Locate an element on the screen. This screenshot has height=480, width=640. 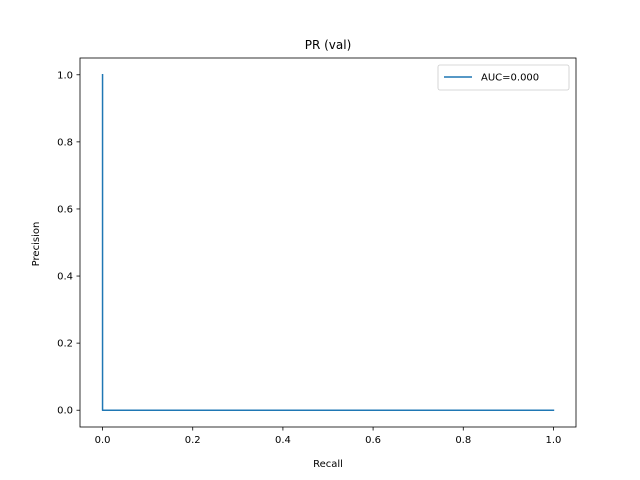
x-tick-label: 0.8 is located at coordinates (463, 440).